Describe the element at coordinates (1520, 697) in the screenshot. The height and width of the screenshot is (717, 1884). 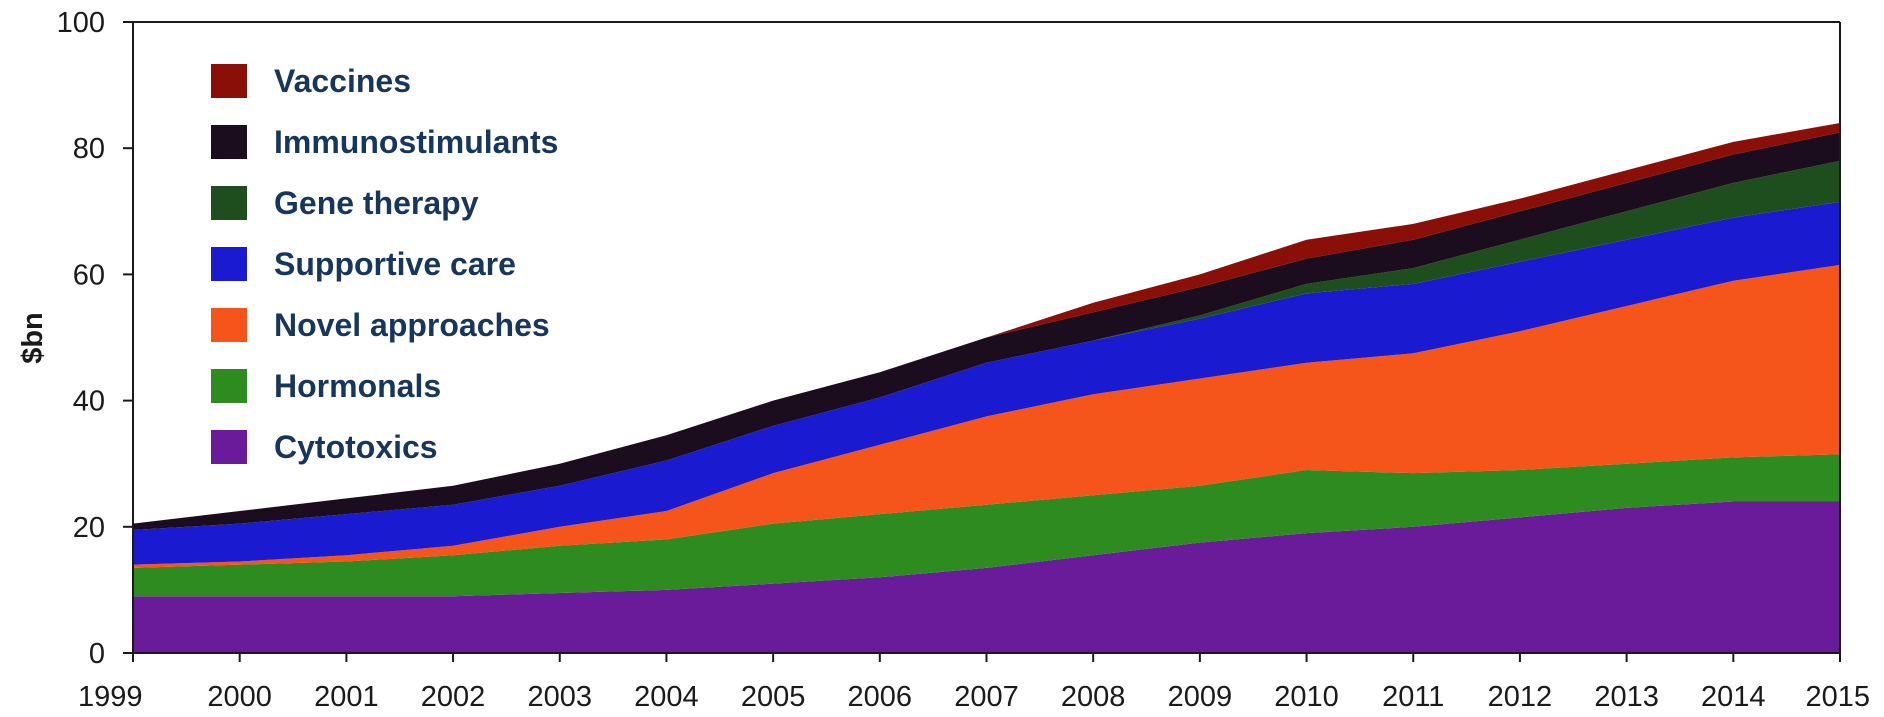
I see `x-tick-label: 2012` at that location.